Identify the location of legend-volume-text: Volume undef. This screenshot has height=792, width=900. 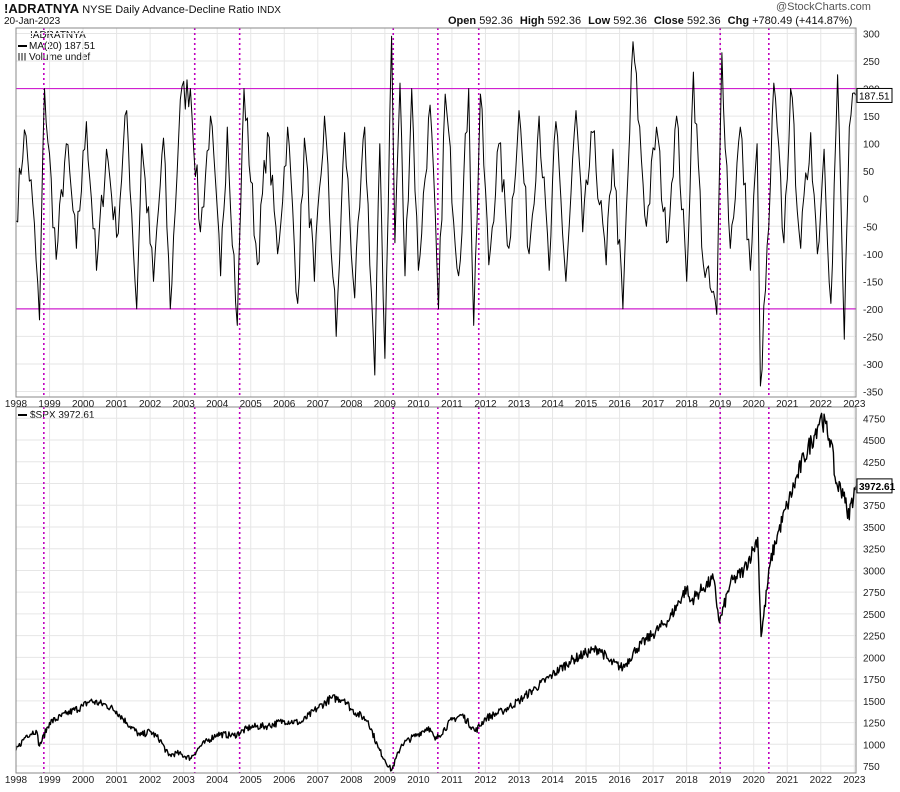
(60, 57).